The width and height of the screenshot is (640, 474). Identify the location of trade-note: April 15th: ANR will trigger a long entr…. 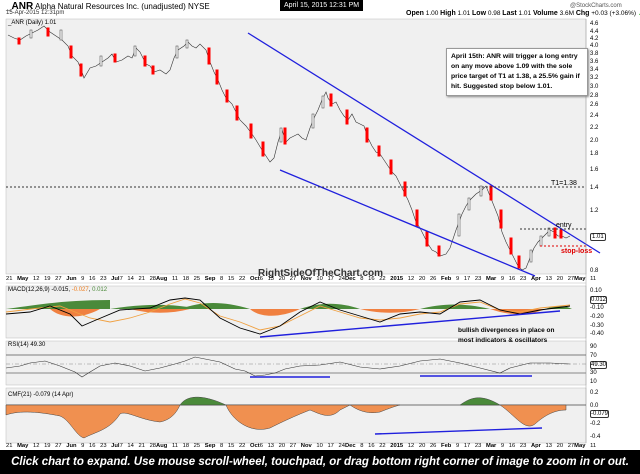
(517, 72).